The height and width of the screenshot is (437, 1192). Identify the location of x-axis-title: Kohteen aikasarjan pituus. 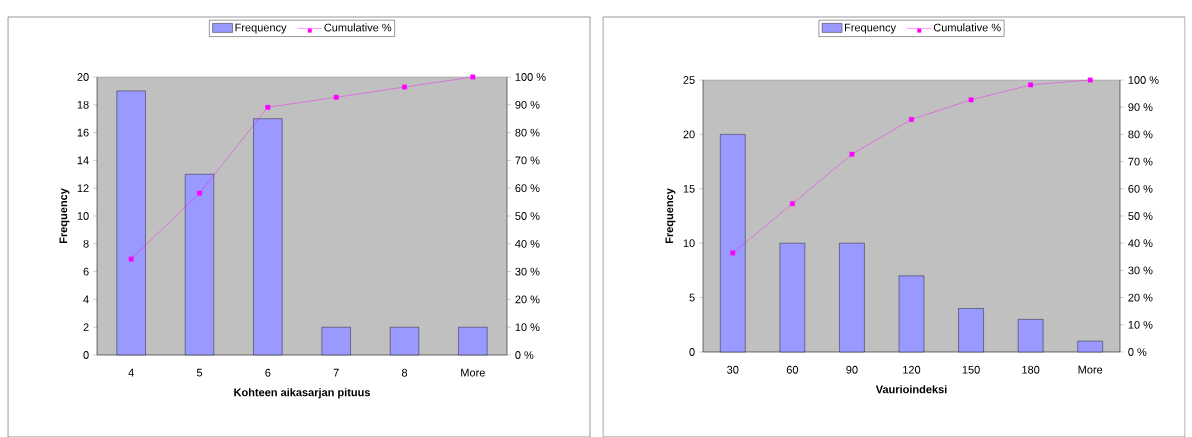
(302, 393).